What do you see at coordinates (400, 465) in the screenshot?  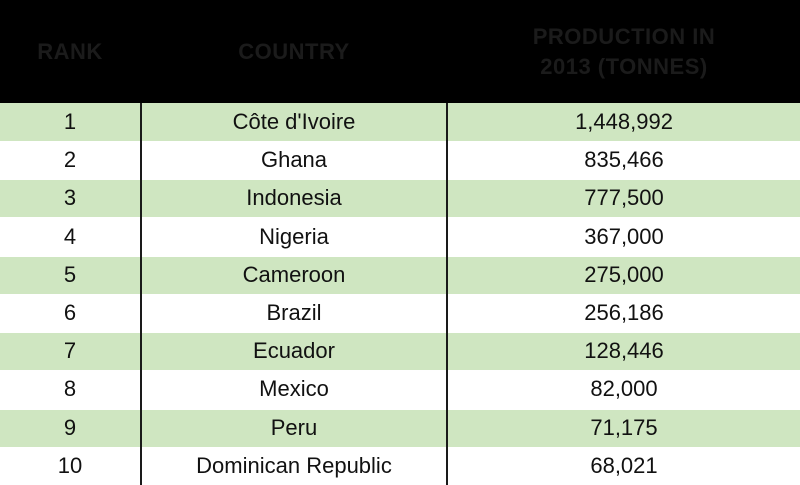 I see `table-row: 10 Dominican Republic 68,021` at bounding box center [400, 465].